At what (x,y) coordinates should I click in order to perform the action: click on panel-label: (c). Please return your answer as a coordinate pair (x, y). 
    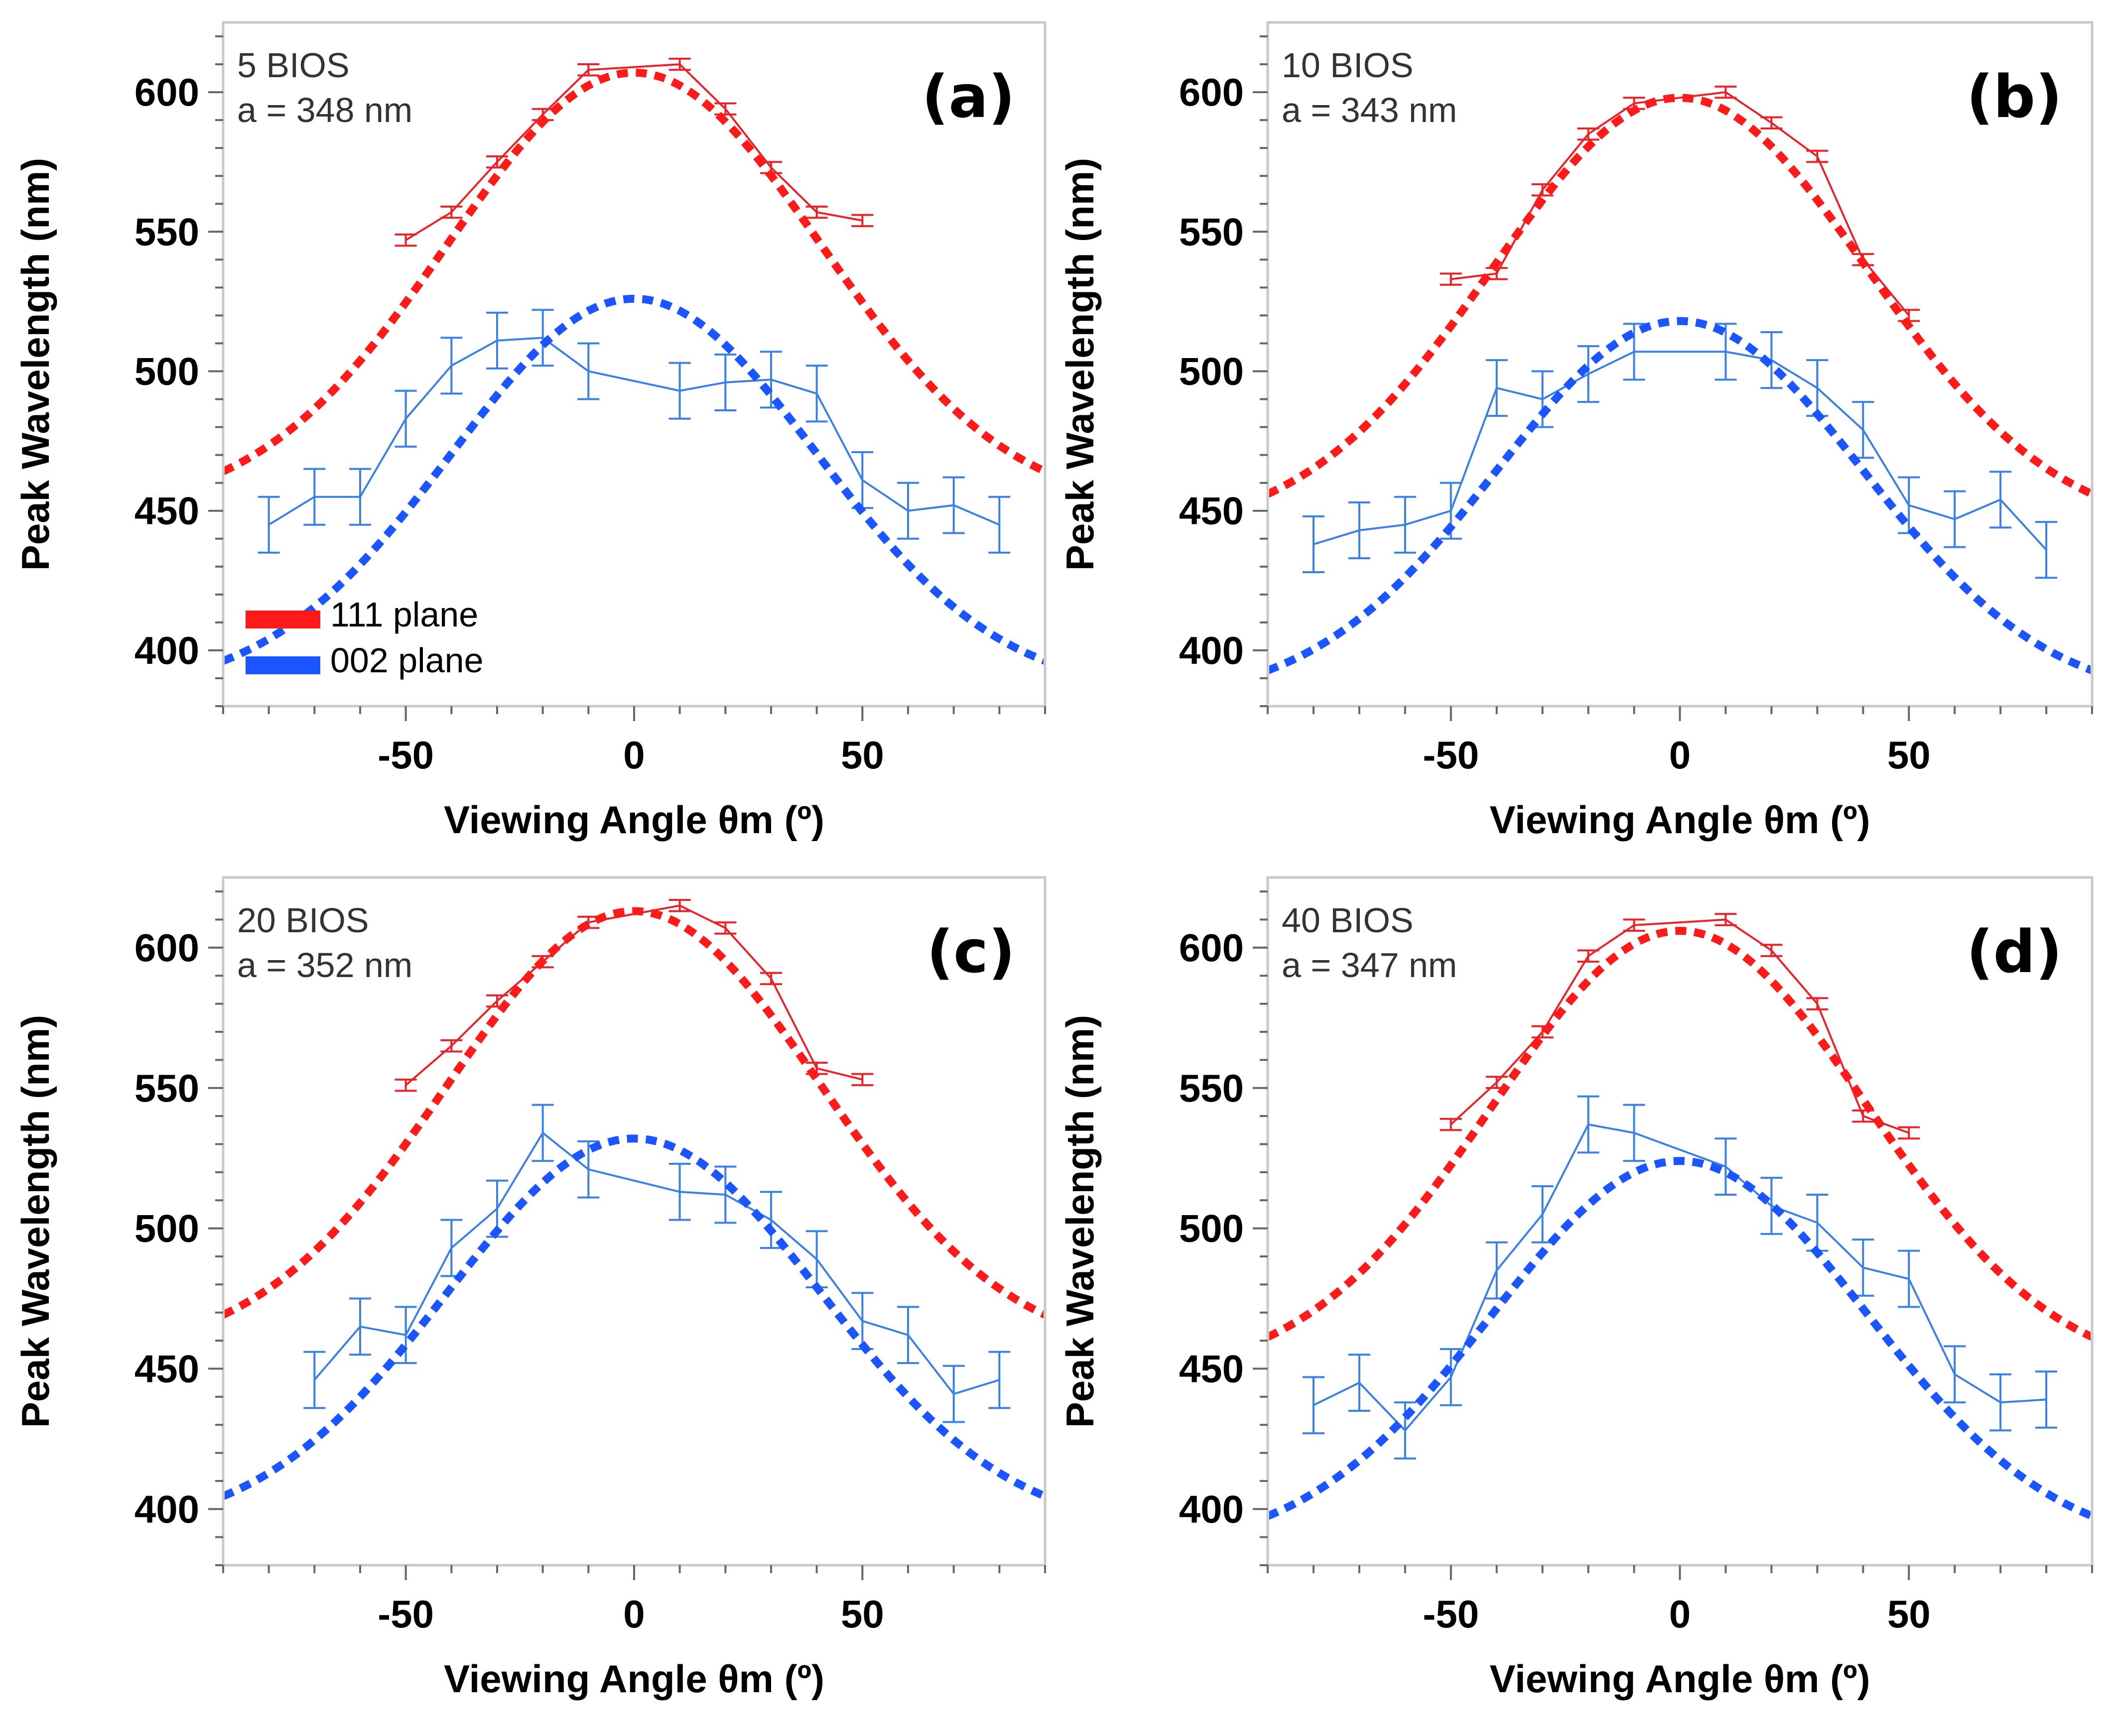
    Looking at the image, I should click on (971, 951).